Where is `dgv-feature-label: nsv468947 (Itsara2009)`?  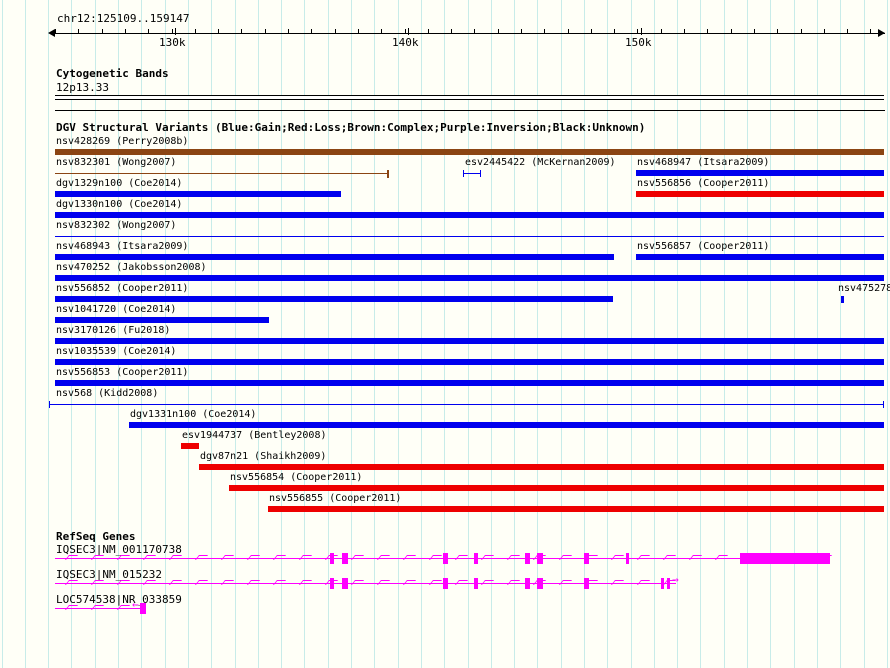
dgv-feature-label: nsv468947 (Itsara2009) is located at coordinates (703, 162).